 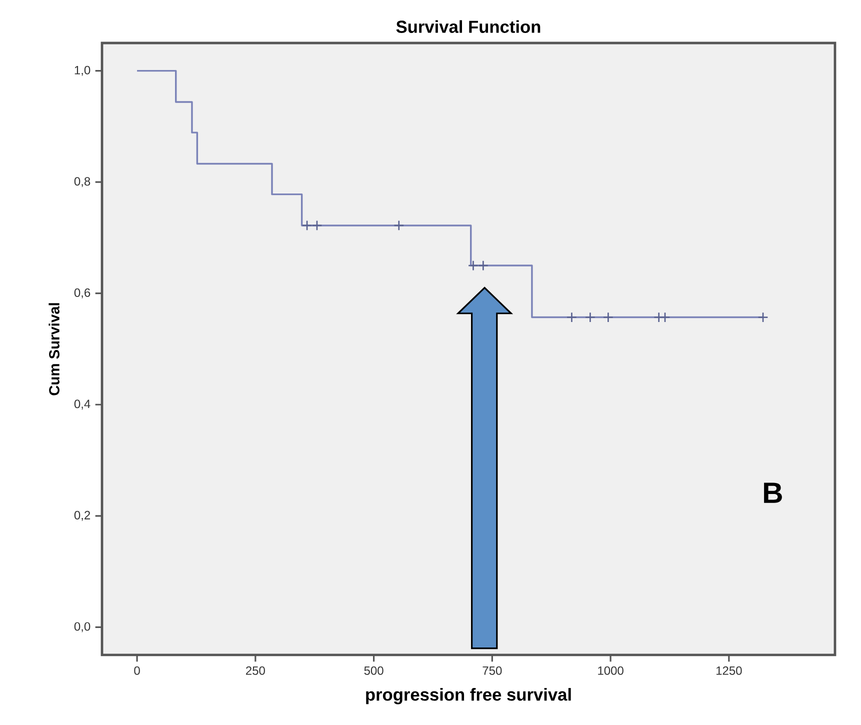 What do you see at coordinates (468, 696) in the screenshot?
I see `x-axis-title: progression free survival` at bounding box center [468, 696].